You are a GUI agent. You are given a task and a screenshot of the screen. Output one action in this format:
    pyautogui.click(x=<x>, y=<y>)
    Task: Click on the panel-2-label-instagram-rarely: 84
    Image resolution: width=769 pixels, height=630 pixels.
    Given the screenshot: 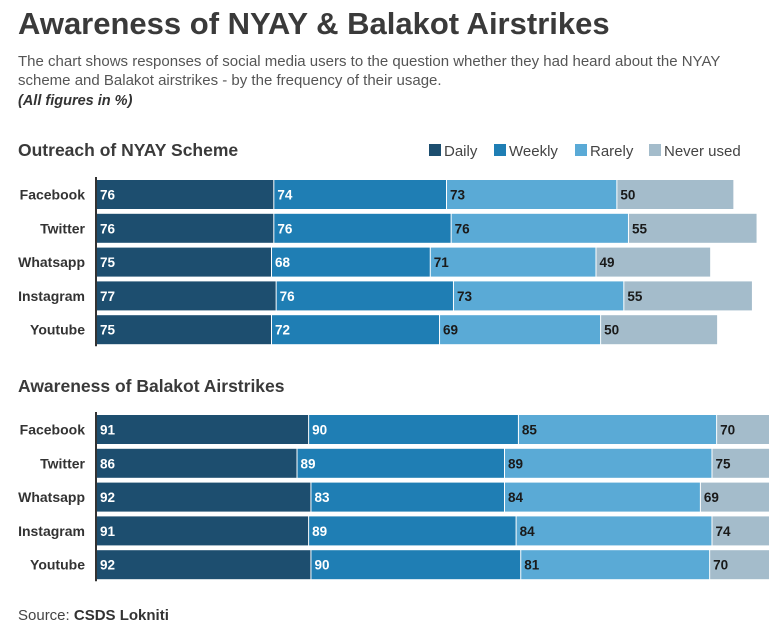 What is the action you would take?
    pyautogui.click(x=528, y=531)
    